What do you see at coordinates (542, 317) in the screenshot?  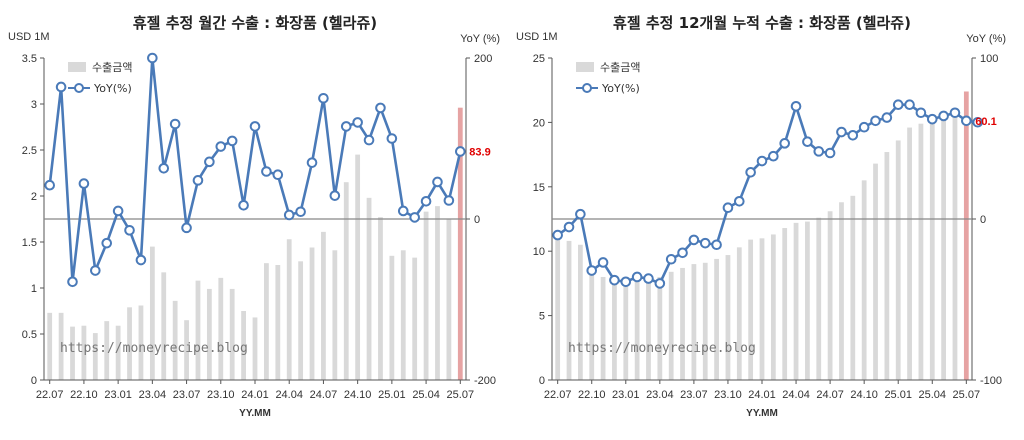 I see `c2-left-tick-label: 5` at bounding box center [542, 317].